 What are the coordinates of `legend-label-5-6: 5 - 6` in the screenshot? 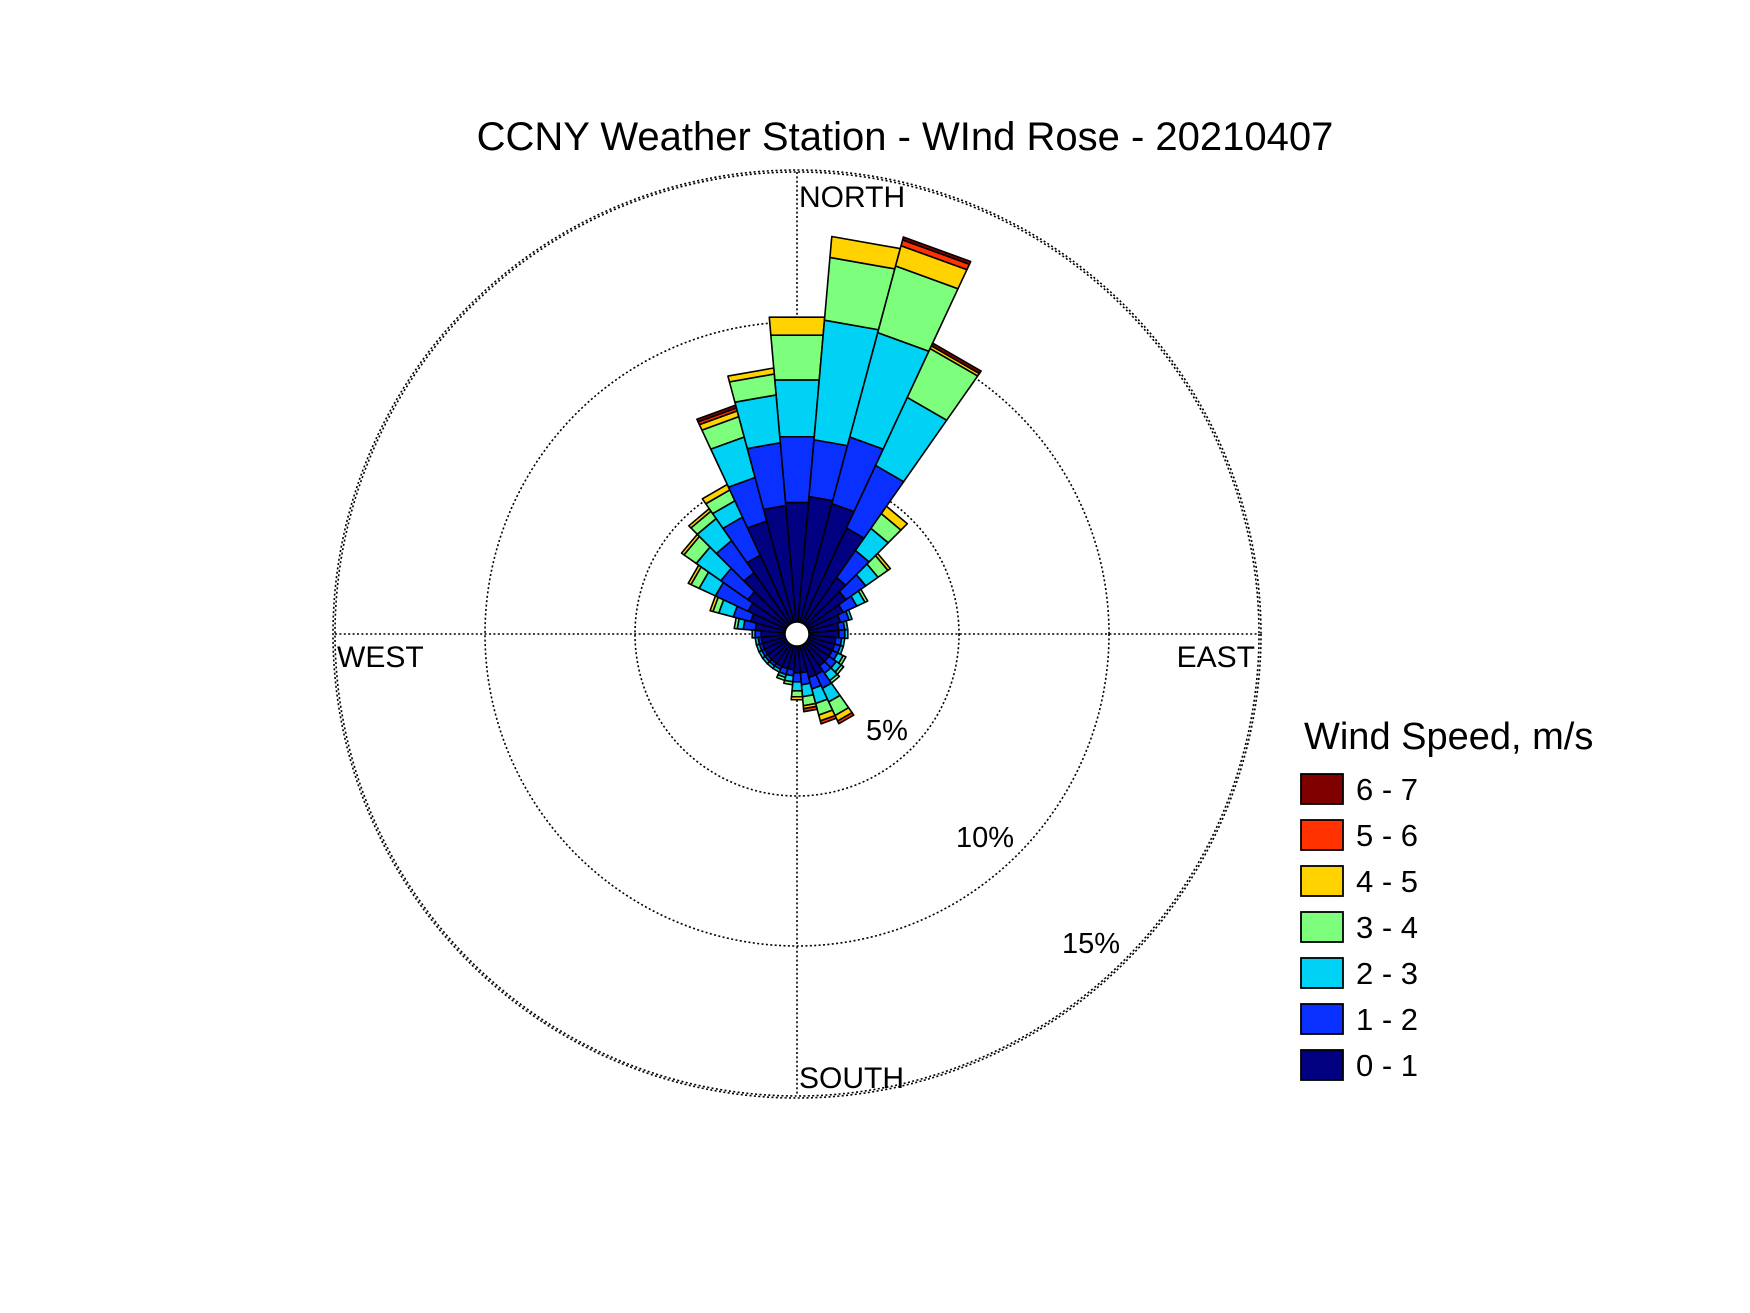 It's located at (1387, 835).